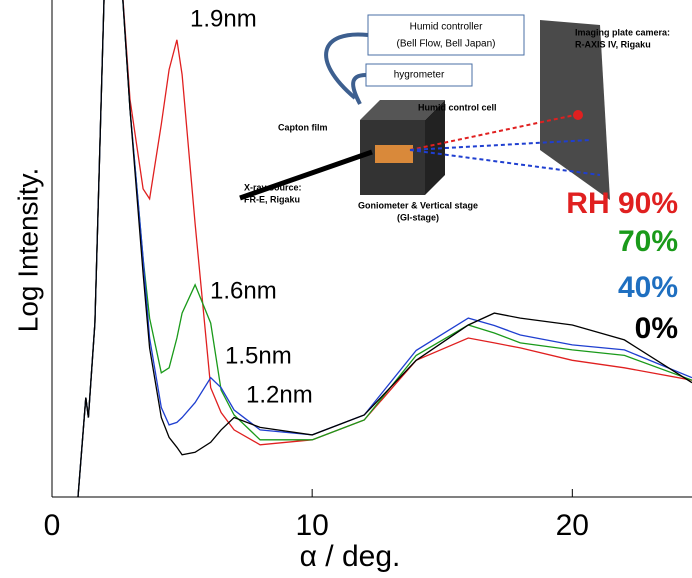 The image size is (692, 578). I want to click on peak-annotation: 1.2nm, so click(279, 394).